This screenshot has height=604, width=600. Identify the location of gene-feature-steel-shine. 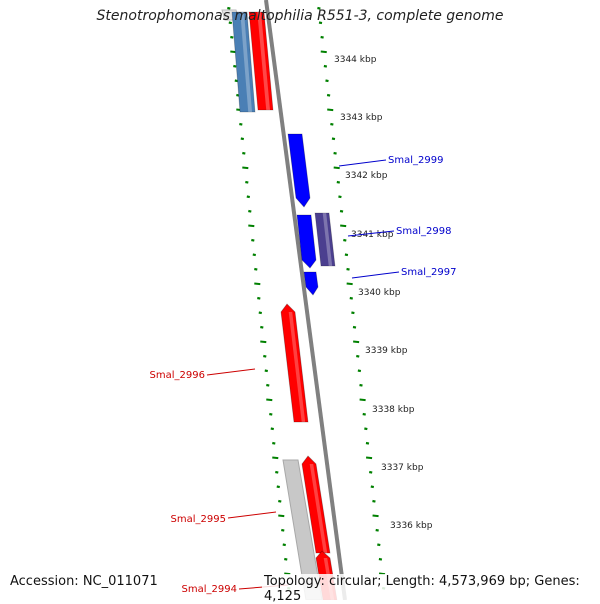
(246, 62).